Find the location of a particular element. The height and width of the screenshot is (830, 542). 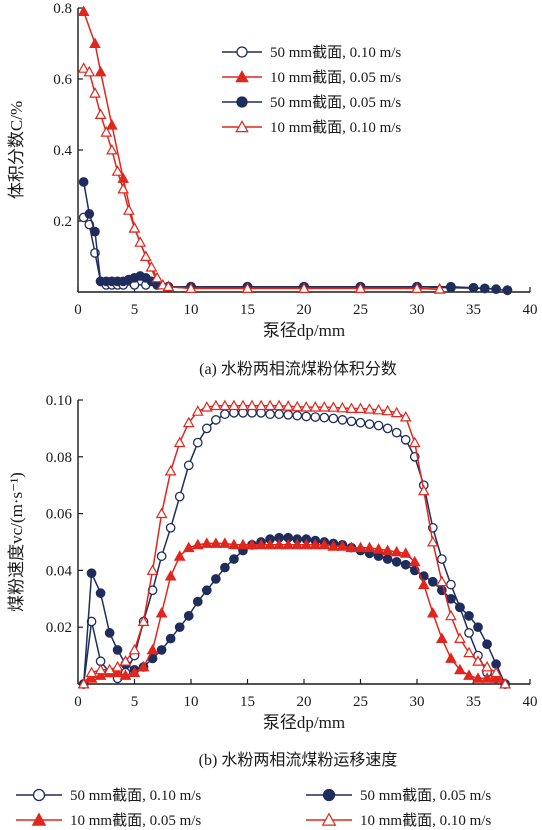

x-axis-title: 泵径dp/mm is located at coordinates (304, 722).